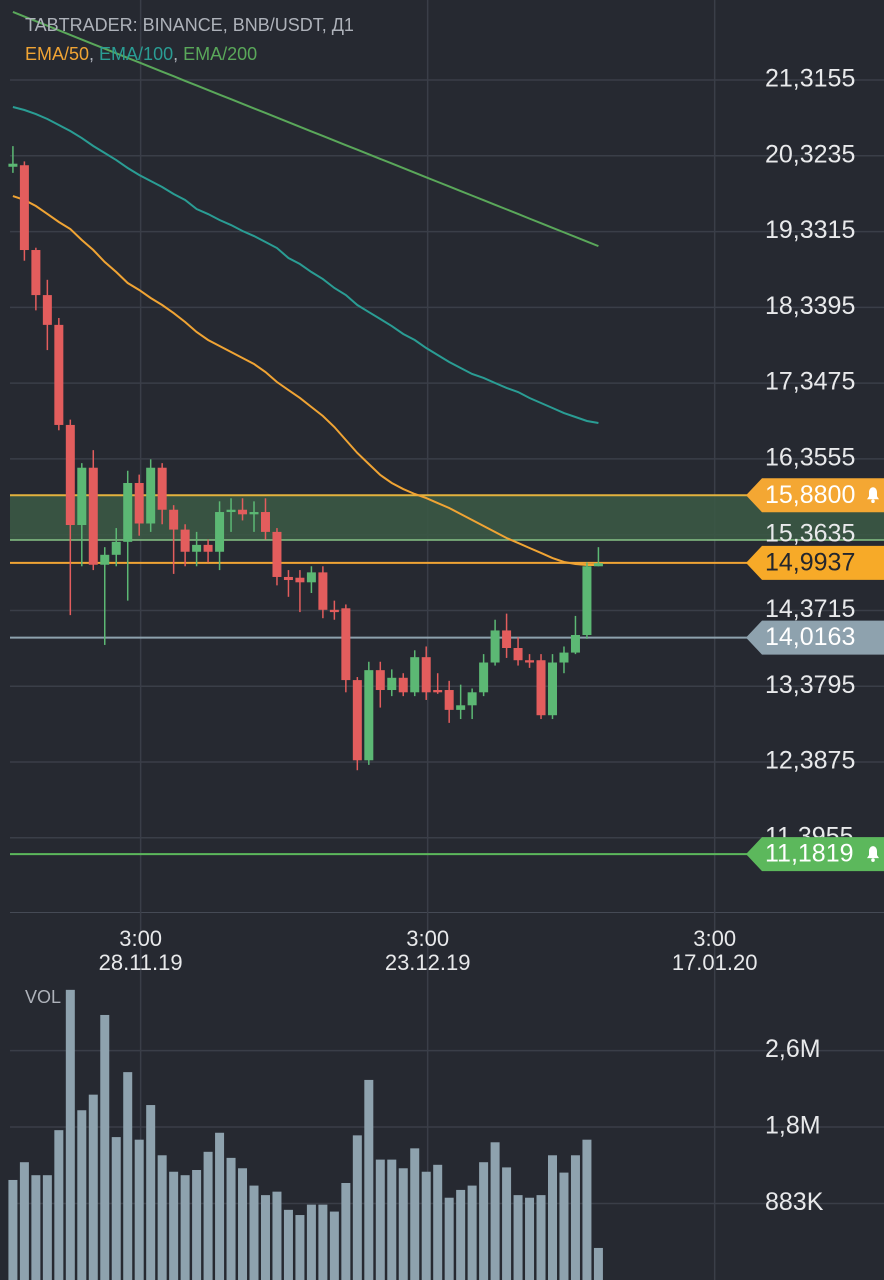 The height and width of the screenshot is (1280, 884). I want to click on y-tick-label: 19,3315, so click(810, 230).